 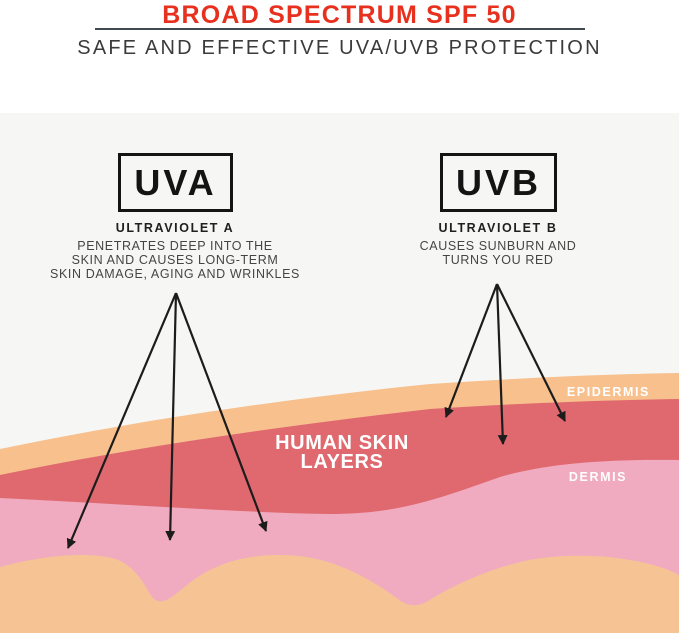 What do you see at coordinates (342, 443) in the screenshot?
I see `human-skin-layers-line1: HUMAN SKIN` at bounding box center [342, 443].